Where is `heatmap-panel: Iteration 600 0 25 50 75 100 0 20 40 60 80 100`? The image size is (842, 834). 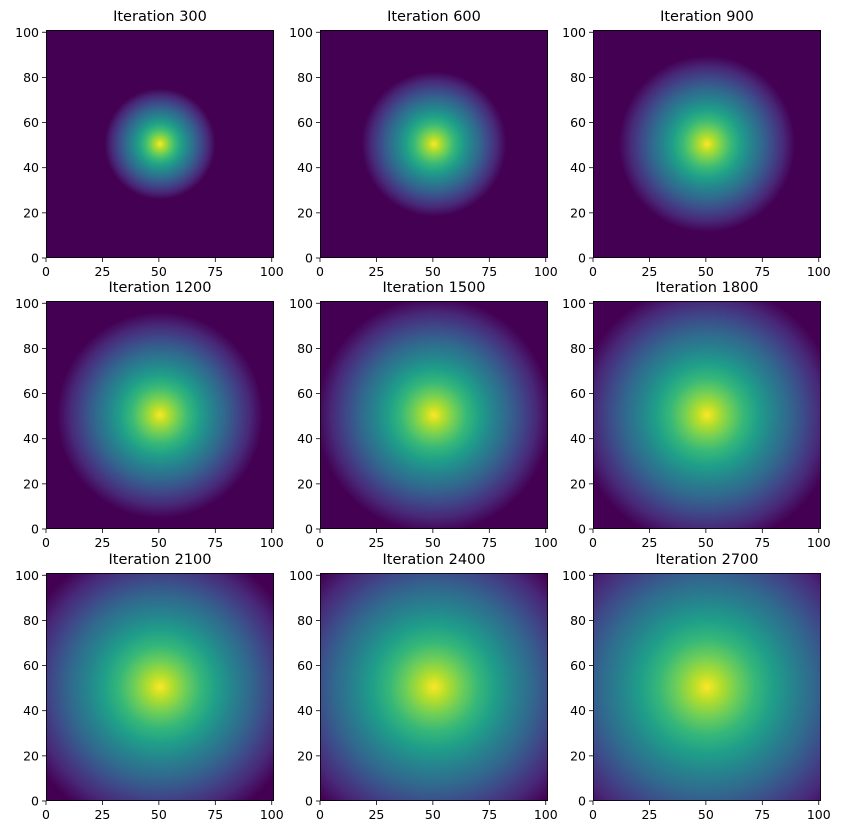
heatmap-panel: Iteration 600 0 25 50 75 100 0 20 40 60 80 100 is located at coordinates (423, 144).